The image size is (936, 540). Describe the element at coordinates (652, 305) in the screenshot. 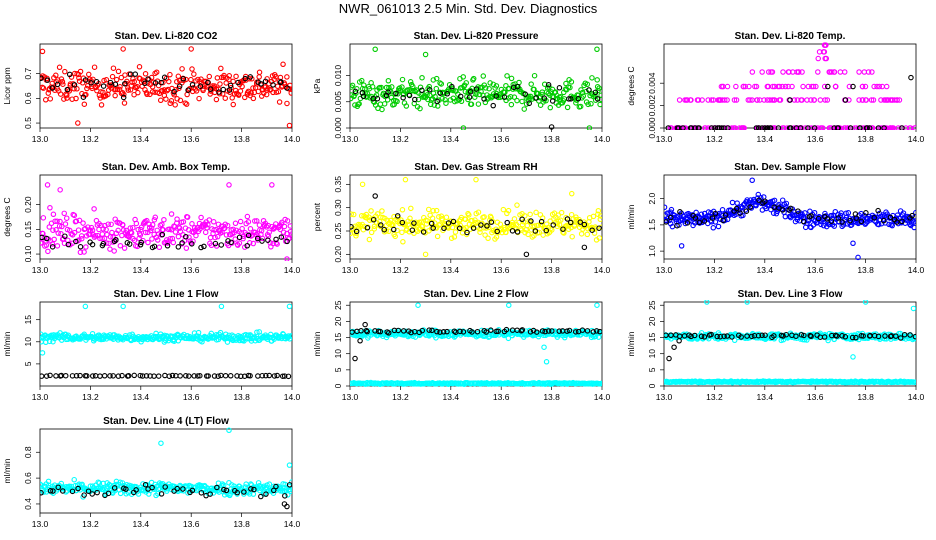

I see `y-tick-label: 25` at that location.